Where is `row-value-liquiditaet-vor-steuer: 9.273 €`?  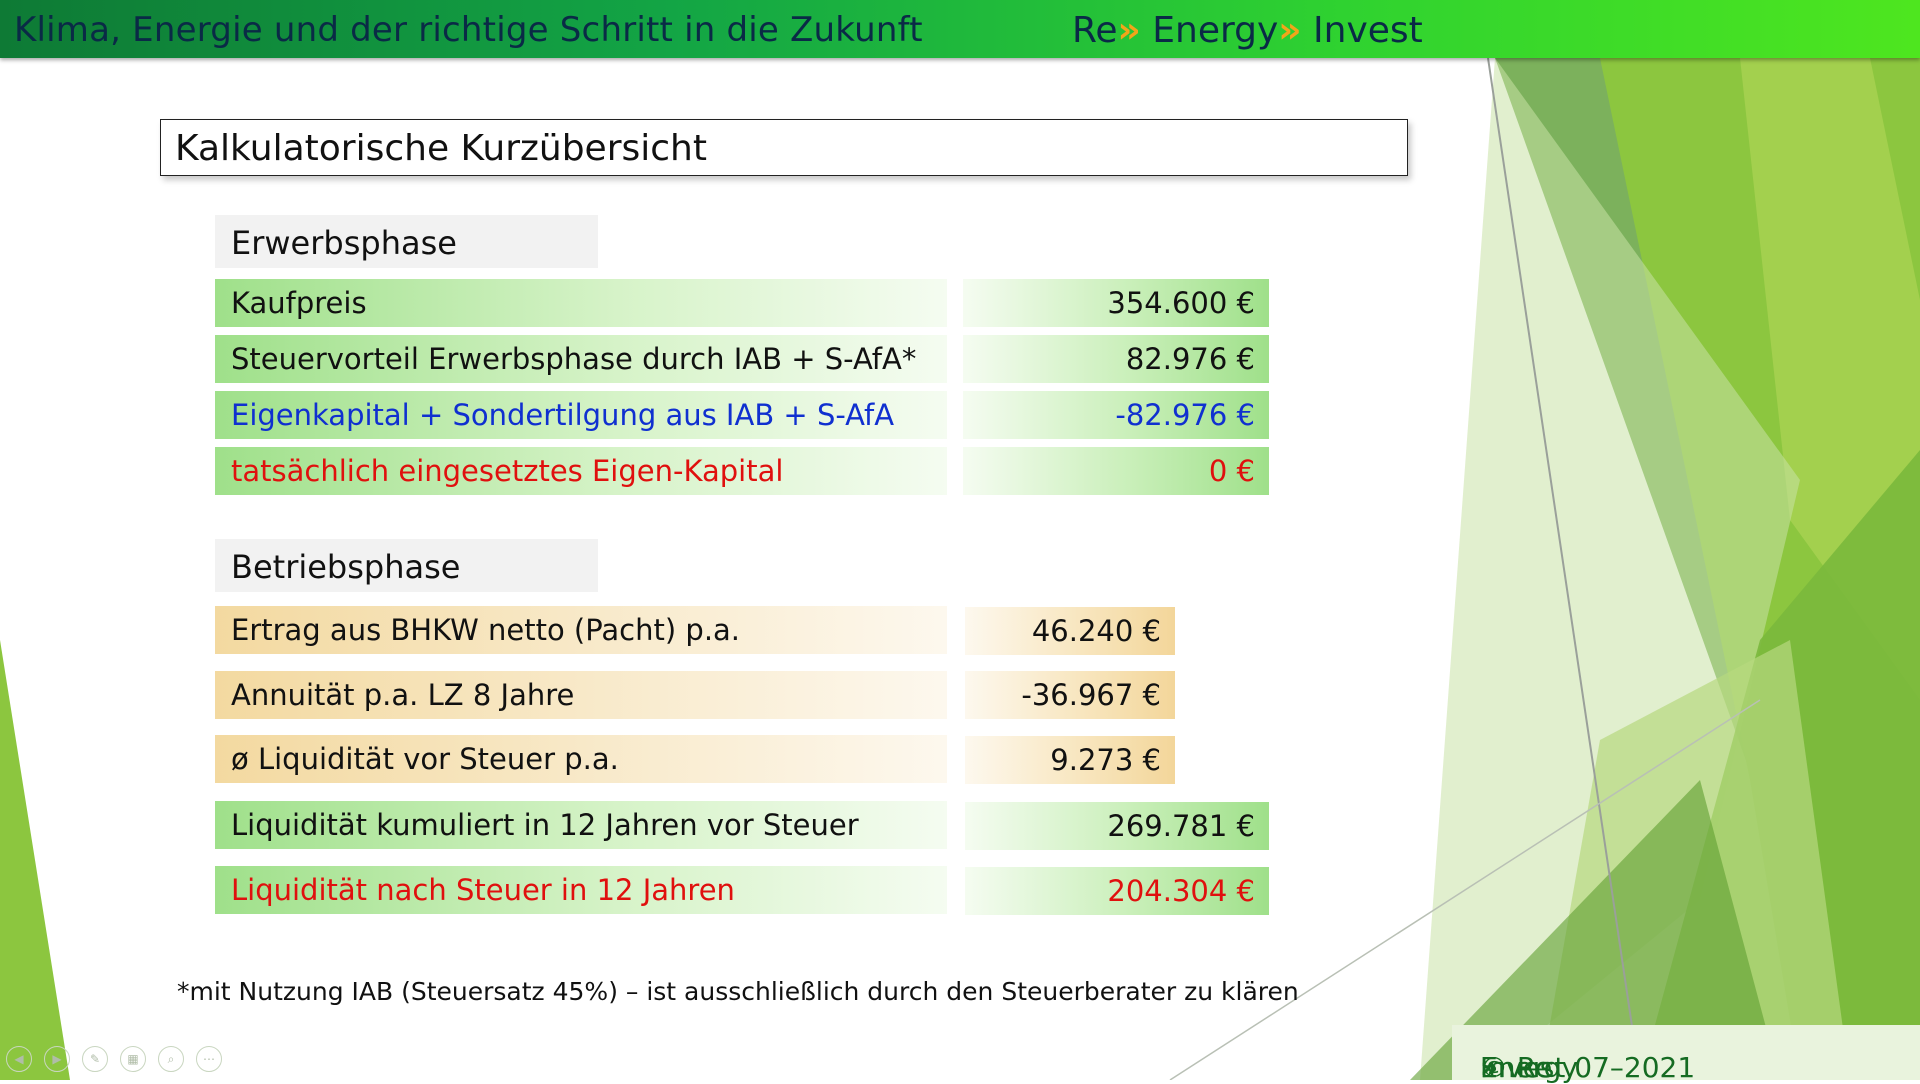
row-value-liquiditaet-vor-steuer: 9.273 € is located at coordinates (1070, 760).